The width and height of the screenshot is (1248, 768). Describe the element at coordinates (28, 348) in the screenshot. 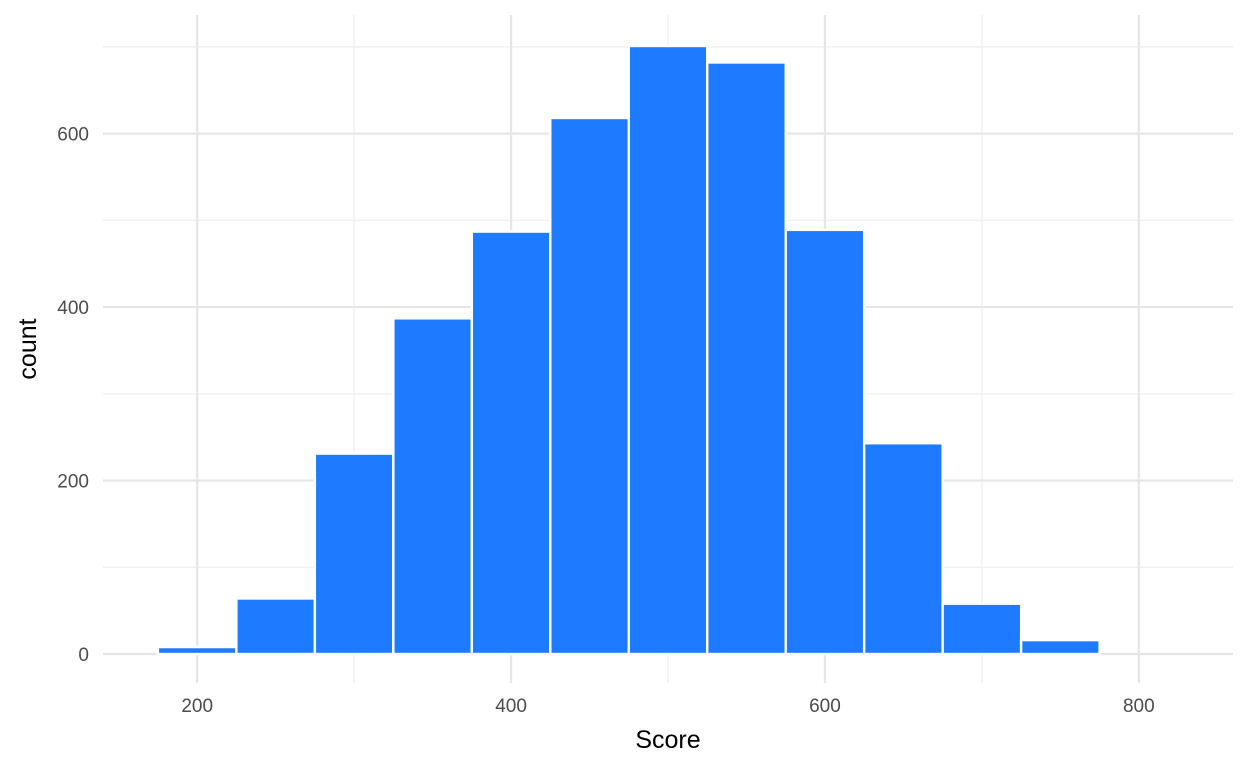

I see `y-axis-title: count` at that location.